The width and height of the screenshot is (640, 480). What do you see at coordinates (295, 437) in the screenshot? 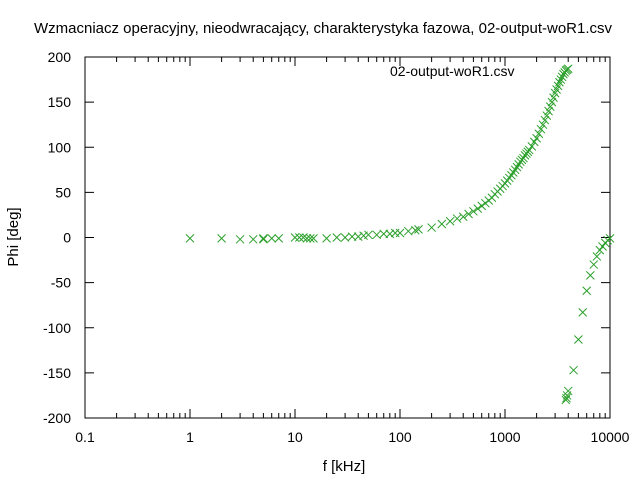
I see `x-tick-label: 10` at bounding box center [295, 437].